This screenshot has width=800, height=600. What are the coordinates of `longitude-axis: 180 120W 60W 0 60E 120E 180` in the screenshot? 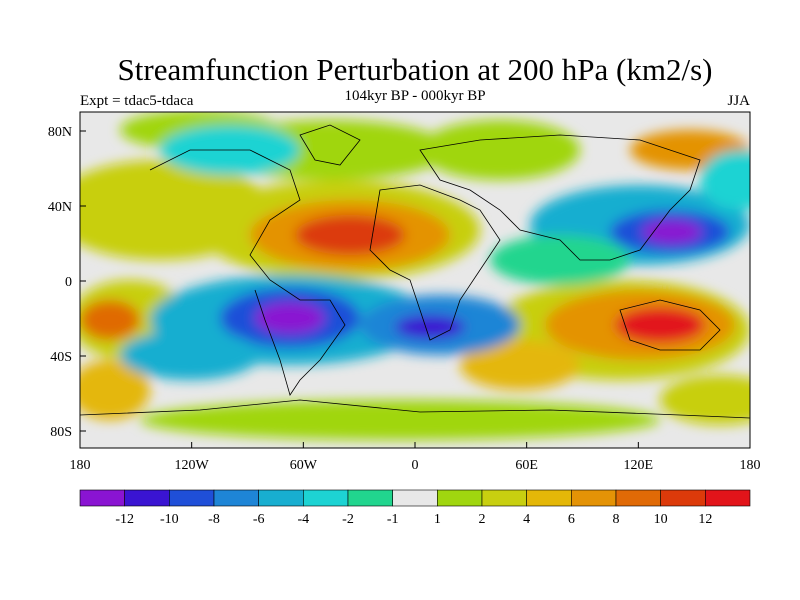 It's located at (415, 457).